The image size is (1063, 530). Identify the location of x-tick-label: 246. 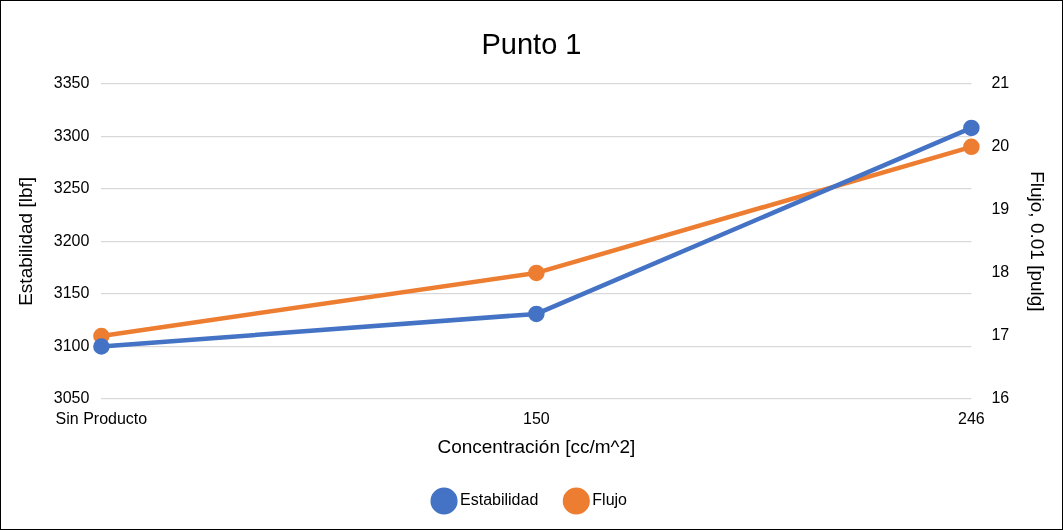
(971, 419).